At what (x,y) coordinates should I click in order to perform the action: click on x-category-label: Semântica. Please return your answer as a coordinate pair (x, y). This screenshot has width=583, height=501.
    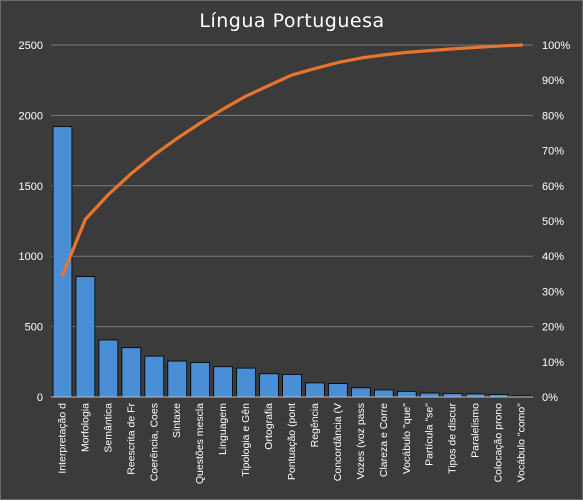
    Looking at the image, I should click on (108, 428).